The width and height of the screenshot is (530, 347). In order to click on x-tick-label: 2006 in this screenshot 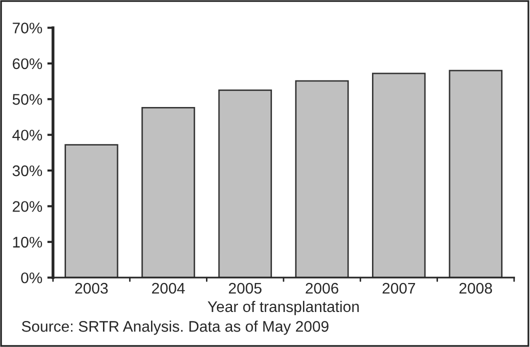, I will do `click(322, 288)`.